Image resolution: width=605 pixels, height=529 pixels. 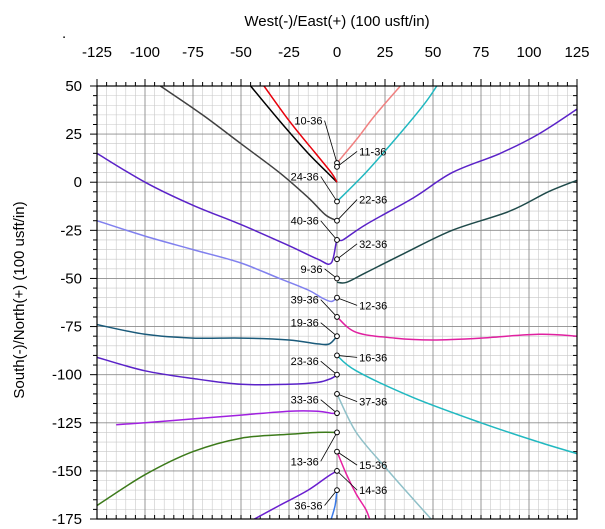 What do you see at coordinates (78, 182) in the screenshot?
I see `y-tick-label: 0` at bounding box center [78, 182].